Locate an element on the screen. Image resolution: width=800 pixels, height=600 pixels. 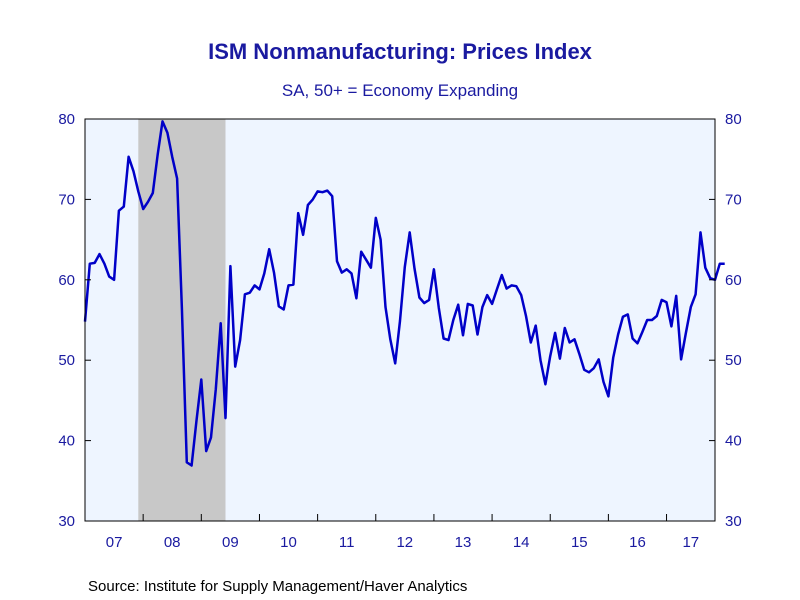
x-tick-label-17: 17 is located at coordinates (690, 542).